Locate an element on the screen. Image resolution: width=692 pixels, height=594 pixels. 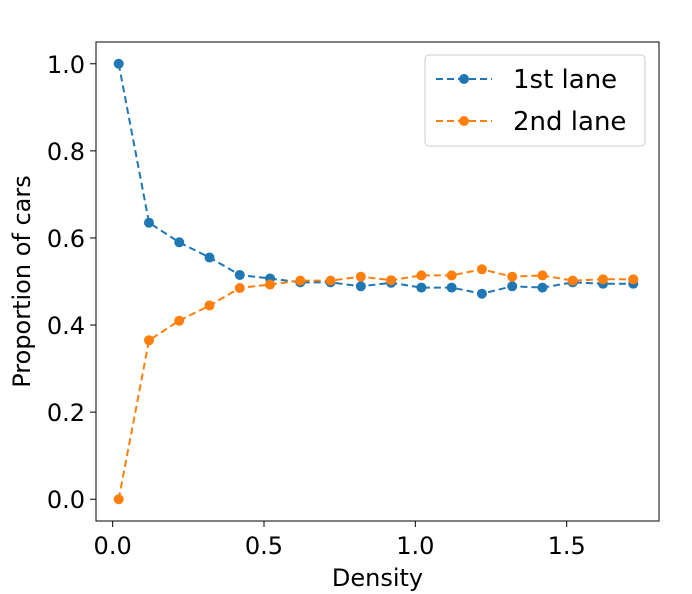
x-tick-label: 1.5 is located at coordinates (567, 546).